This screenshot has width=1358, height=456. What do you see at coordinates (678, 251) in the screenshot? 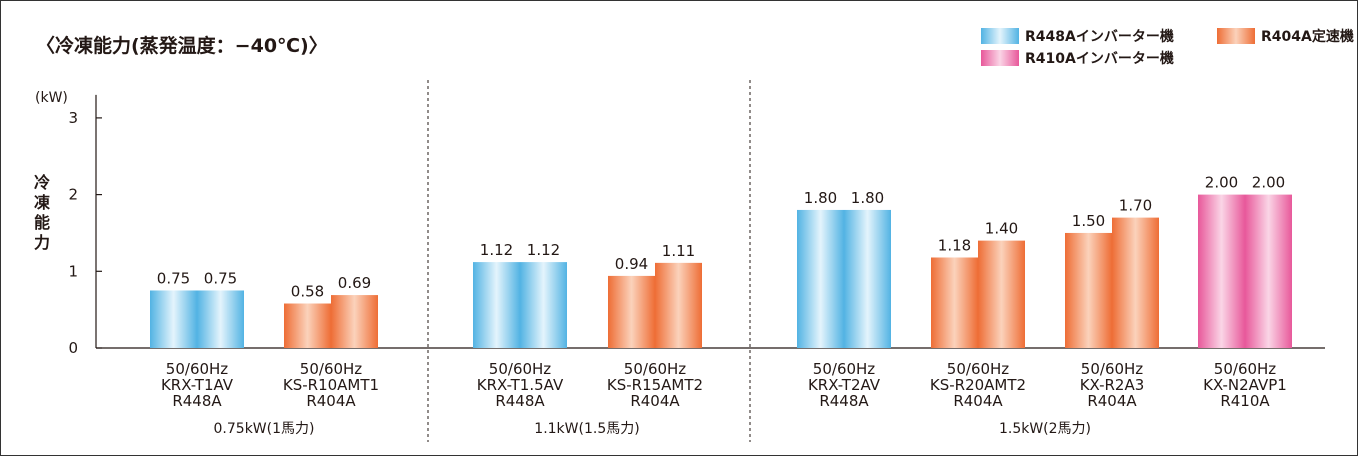
I see `bar-value-label: 1.11` at bounding box center [678, 251].